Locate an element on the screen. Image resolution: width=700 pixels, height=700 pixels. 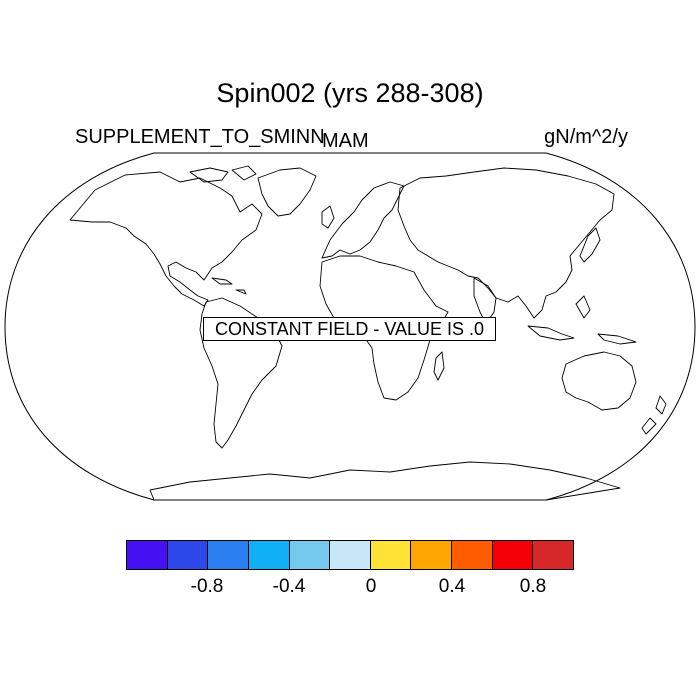
colorbar-tick-label: 0 is located at coordinates (371, 586).